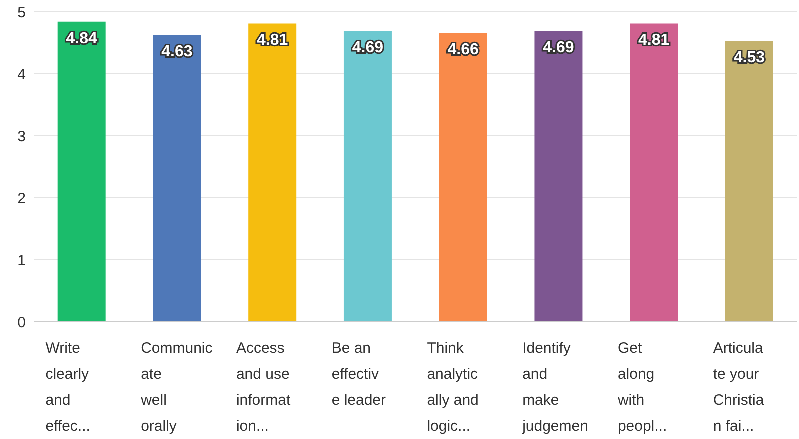 Image resolution: width=799 pixels, height=439 pixels. What do you see at coordinates (82, 39) in the screenshot?
I see `data-label: 4.84` at bounding box center [82, 39].